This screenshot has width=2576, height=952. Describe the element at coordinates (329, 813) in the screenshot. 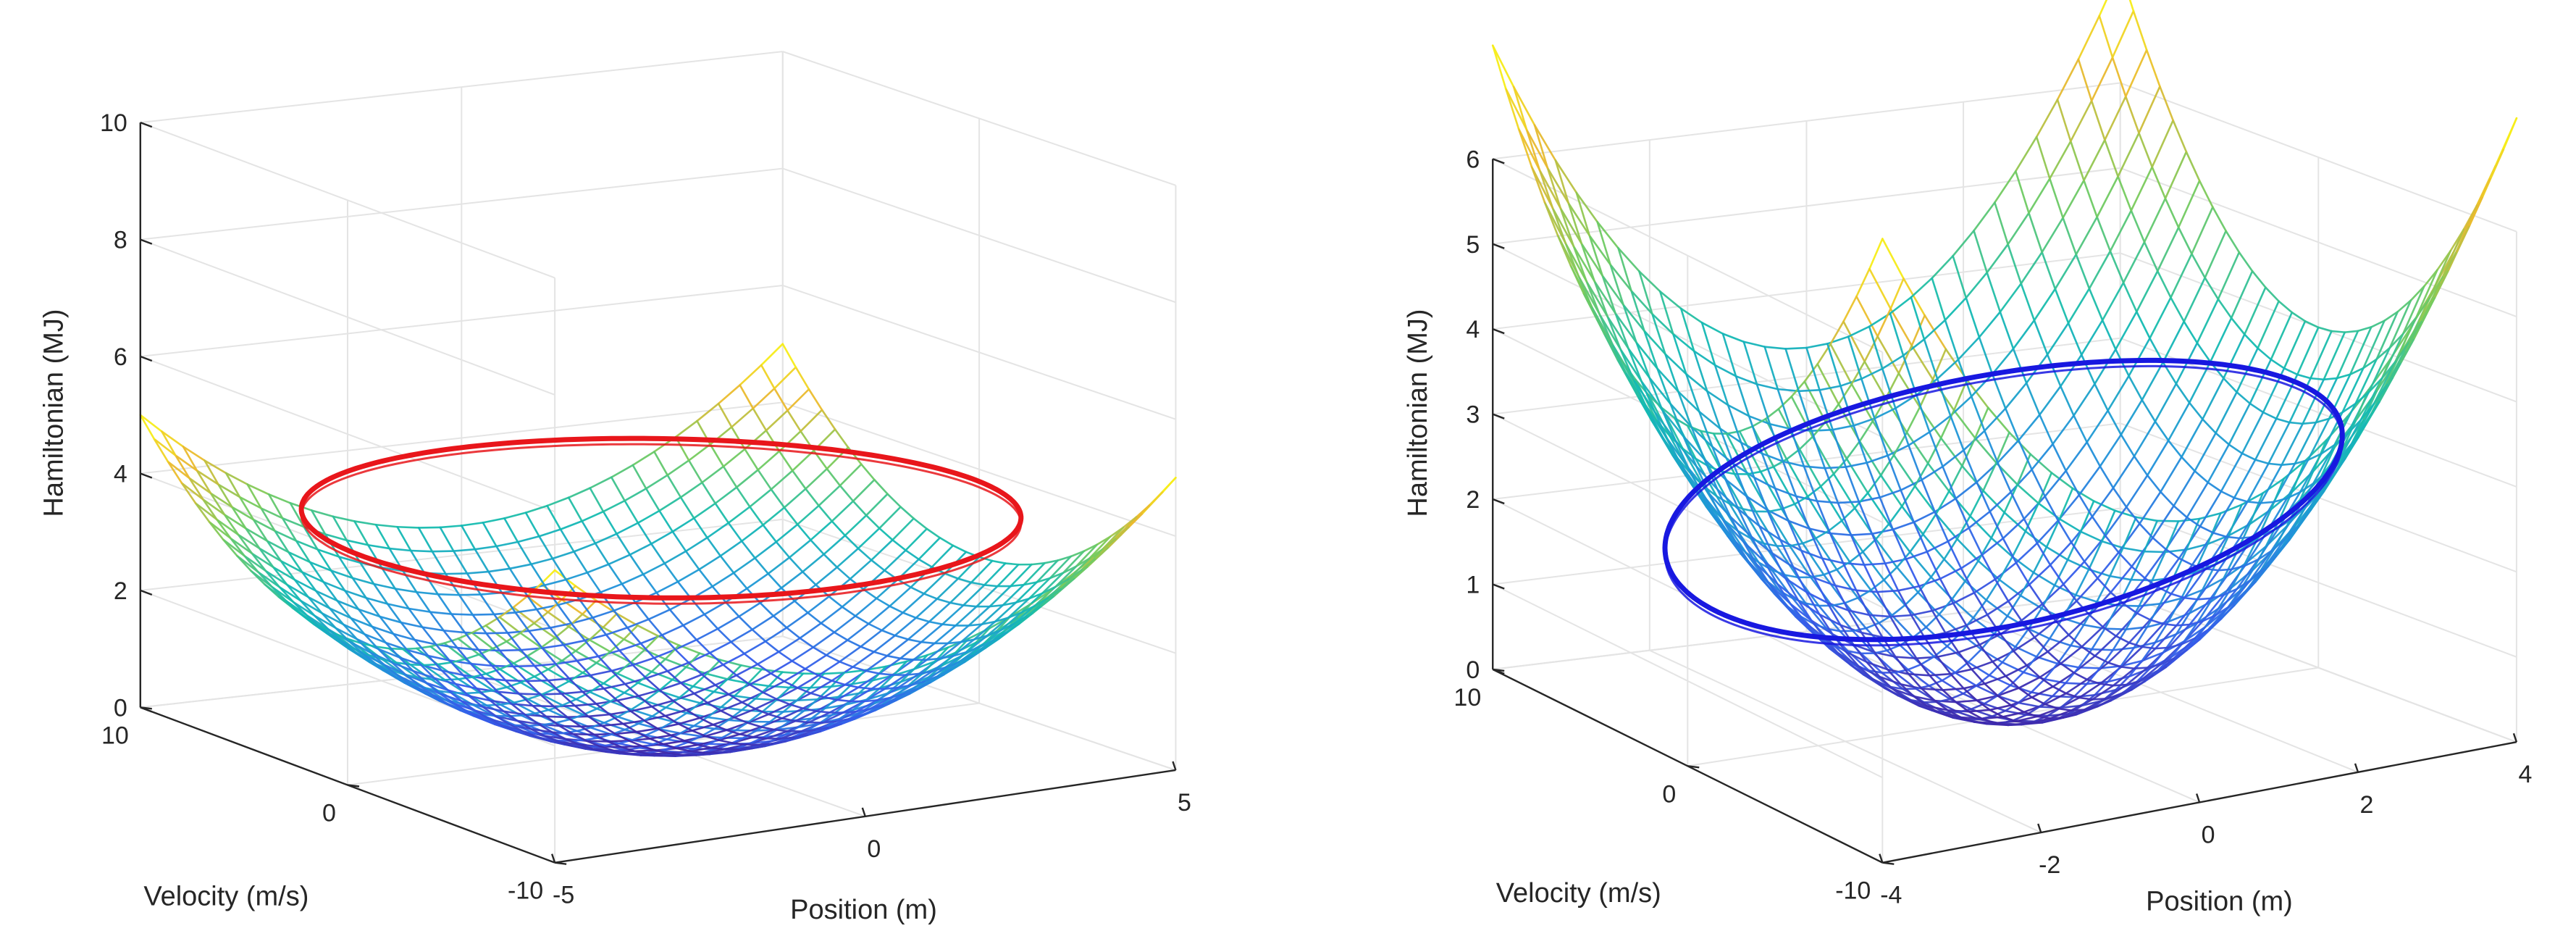

I see `y-tick-label: 0` at that location.